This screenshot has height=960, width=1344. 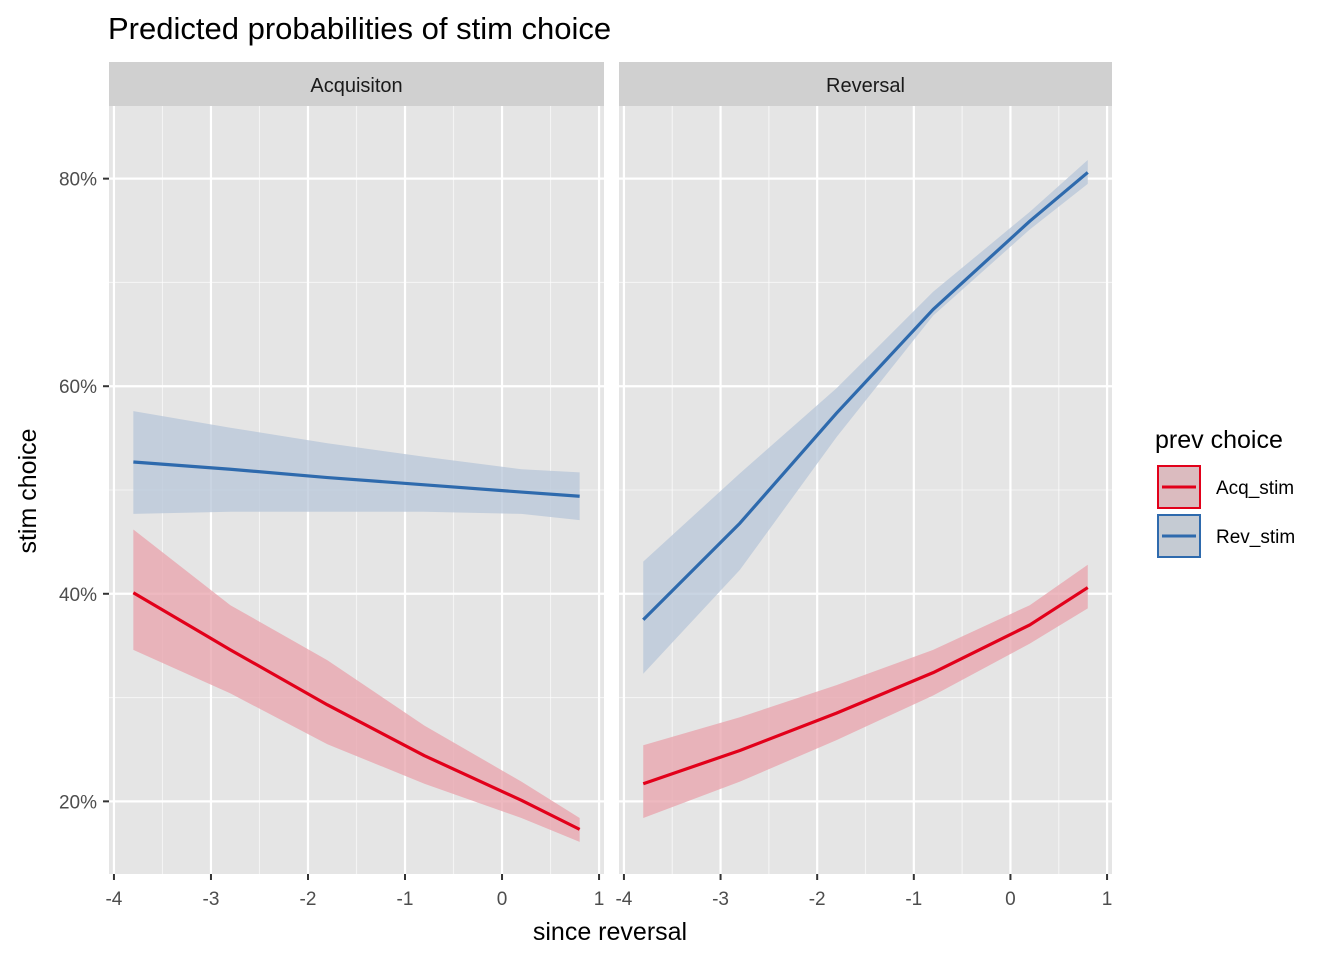 I want to click on y-tick-label: 40%, so click(x=78, y=595).